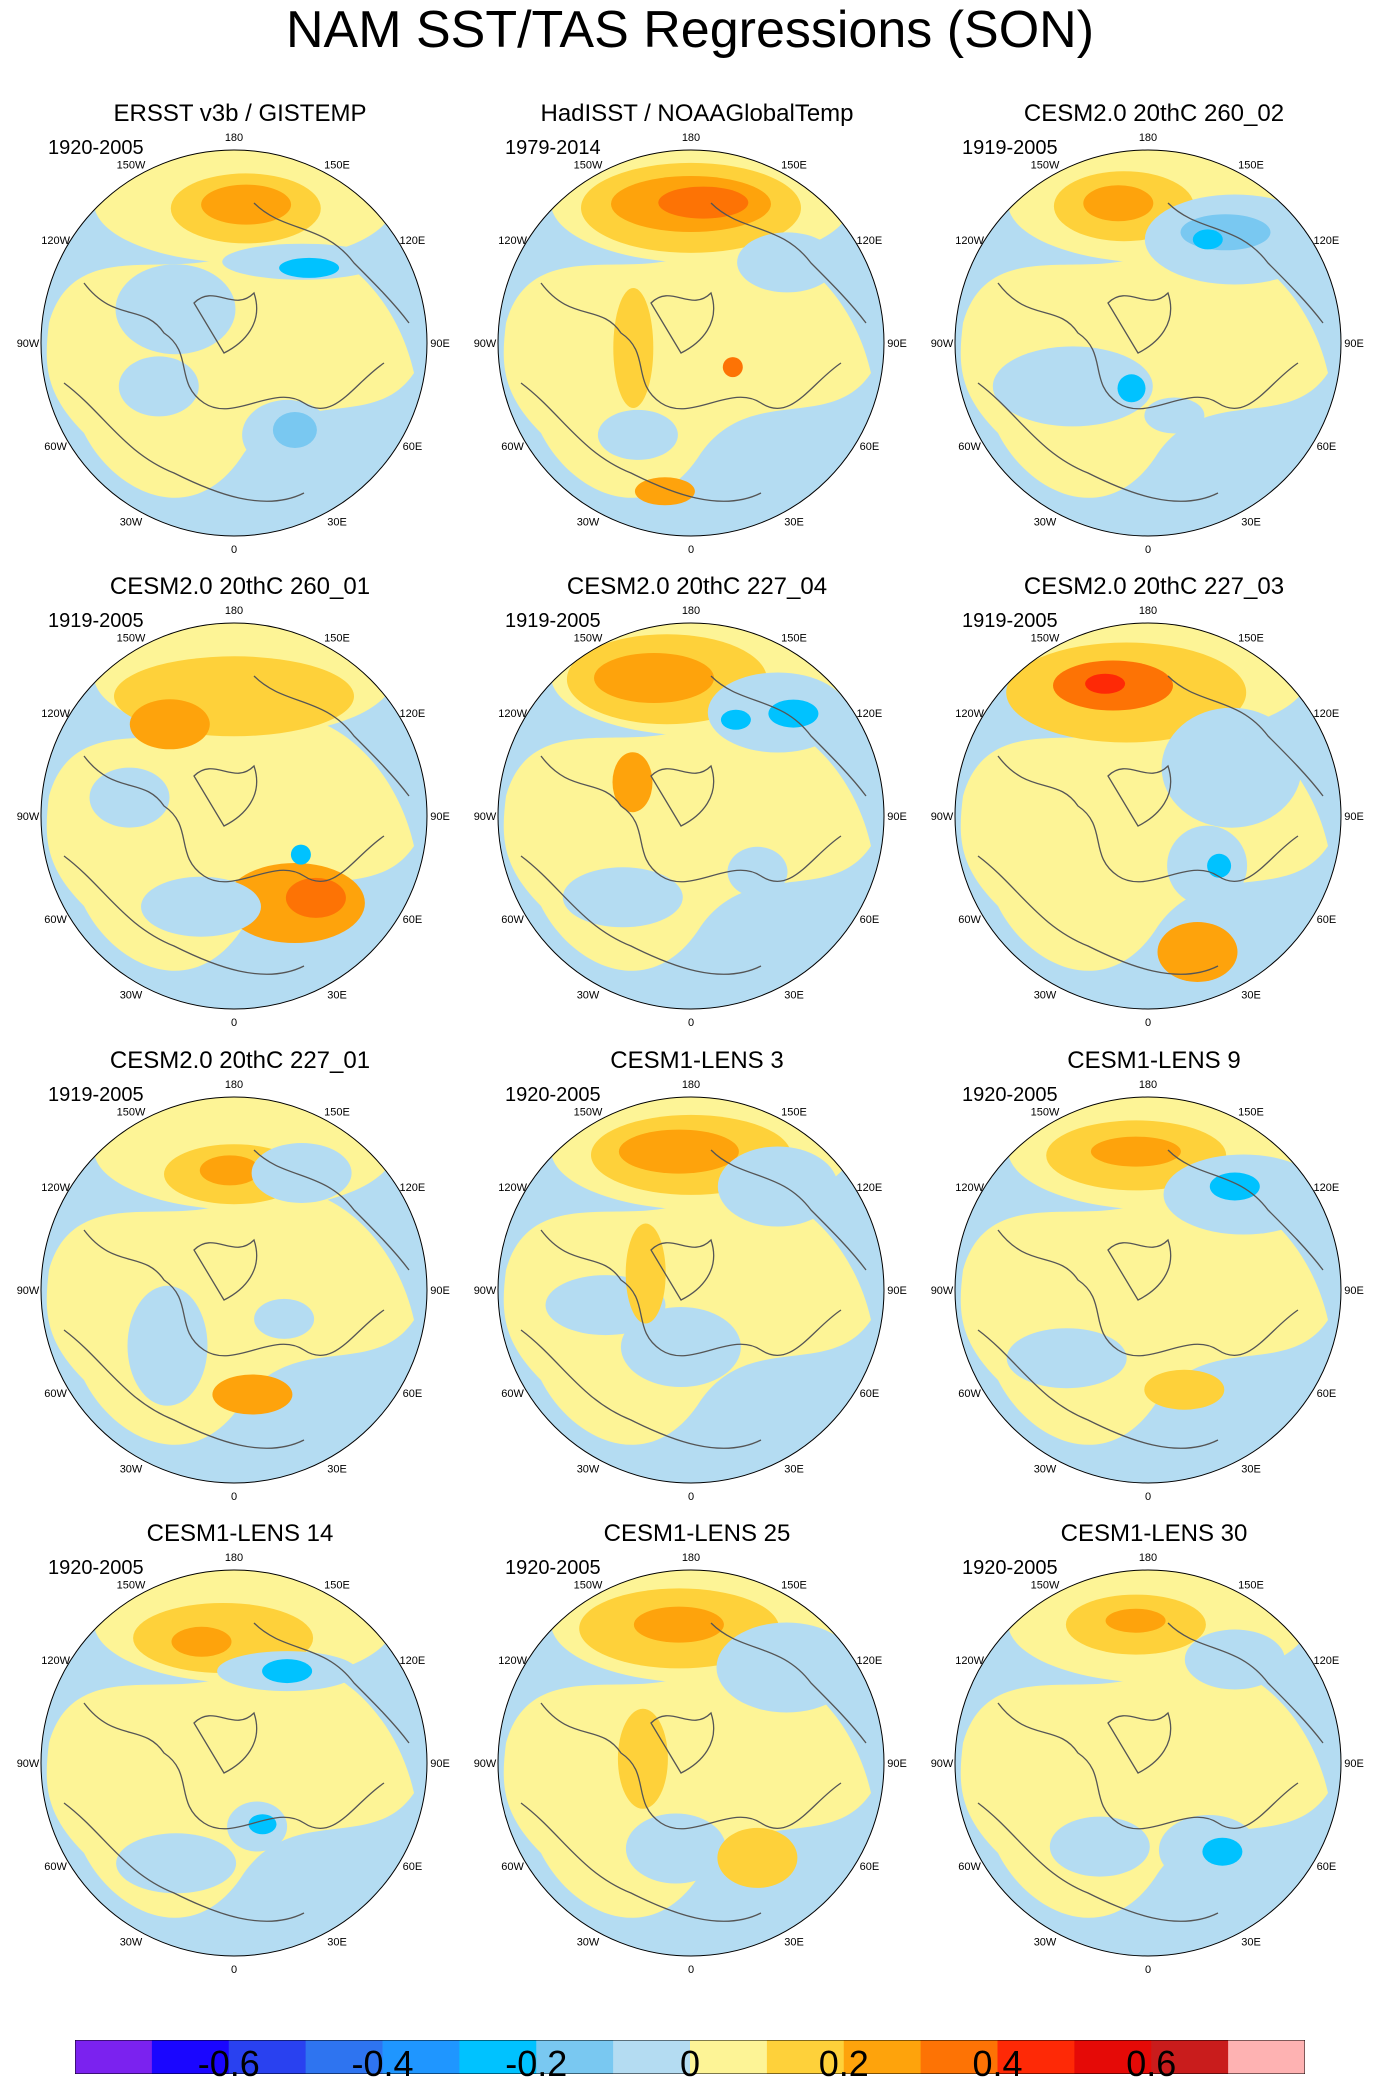 The height and width of the screenshot is (2087, 1380). Describe the element at coordinates (690, 2063) in the screenshot. I see `colorbar-tick-label: 0` at that location.